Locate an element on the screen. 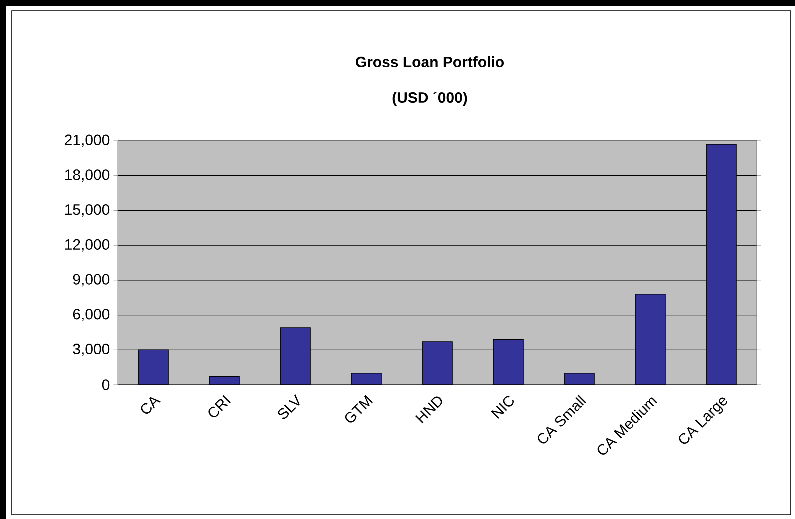  y-tick-label: 12,000 is located at coordinates (87, 245).